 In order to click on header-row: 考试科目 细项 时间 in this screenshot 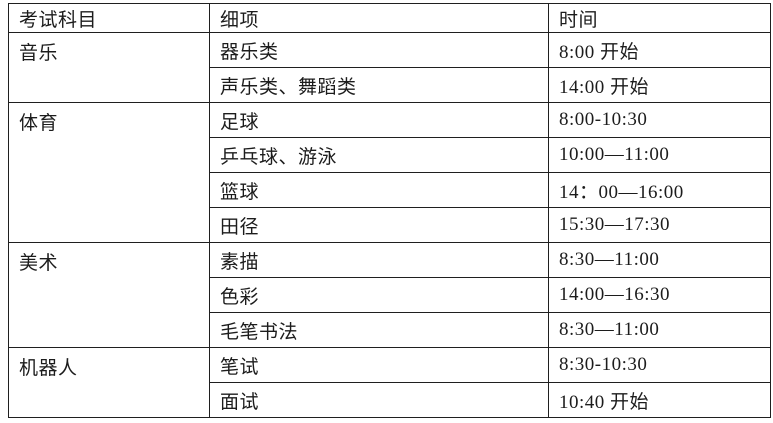, I will do `click(389, 18)`.